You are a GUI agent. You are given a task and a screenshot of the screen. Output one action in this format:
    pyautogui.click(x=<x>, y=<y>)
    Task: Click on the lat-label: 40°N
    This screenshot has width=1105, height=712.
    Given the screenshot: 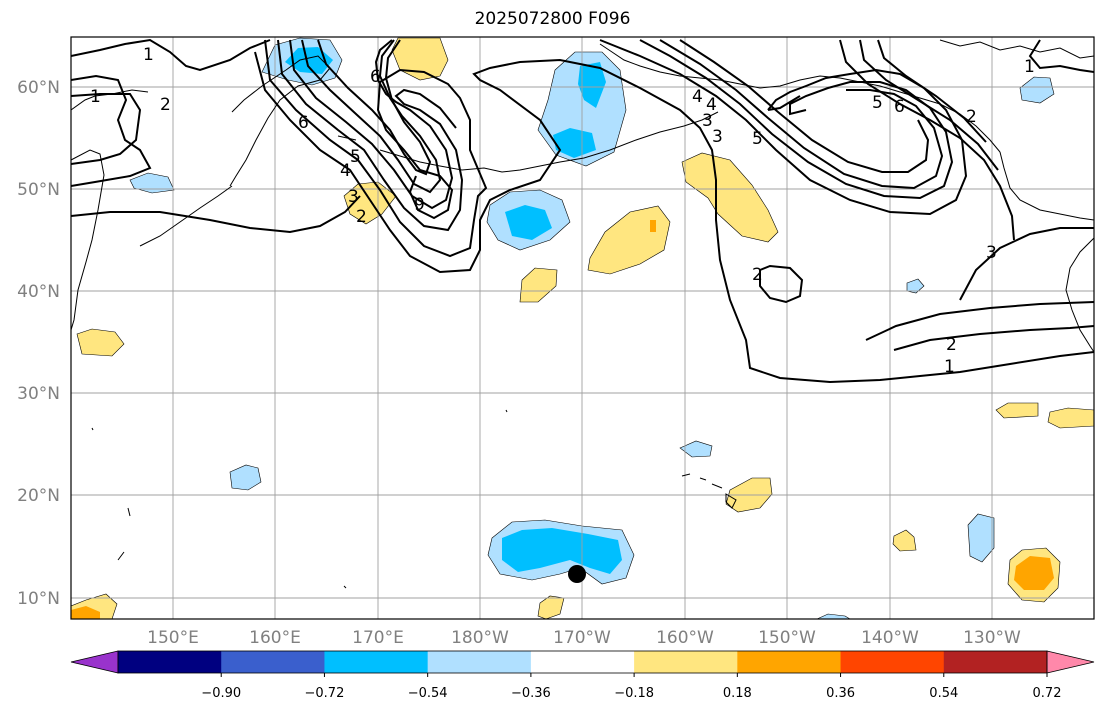 What is the action you would take?
    pyautogui.click(x=38, y=292)
    